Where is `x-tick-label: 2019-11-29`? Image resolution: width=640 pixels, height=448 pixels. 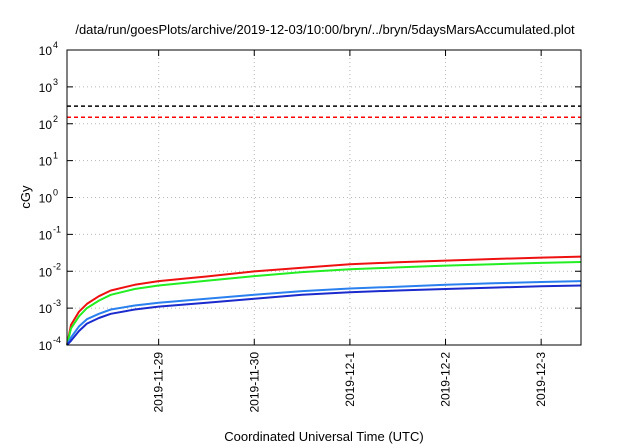 x-tick-label: 2019-11-29 is located at coordinates (159, 382).